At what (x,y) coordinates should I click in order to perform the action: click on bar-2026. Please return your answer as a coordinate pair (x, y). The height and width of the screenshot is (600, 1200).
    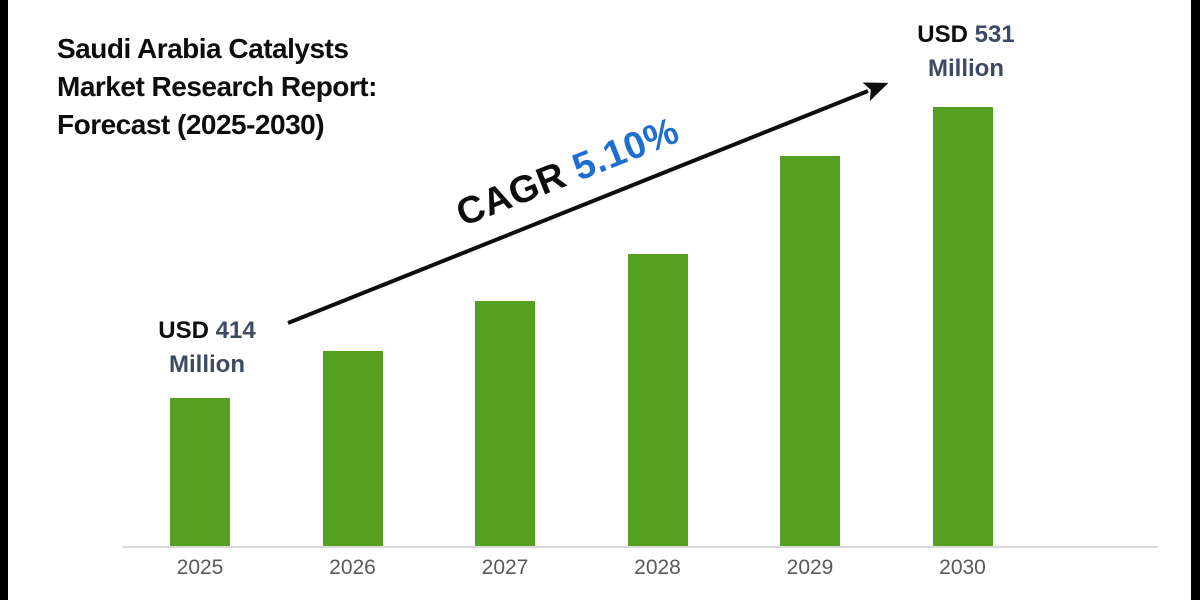
    Looking at the image, I should click on (352, 449).